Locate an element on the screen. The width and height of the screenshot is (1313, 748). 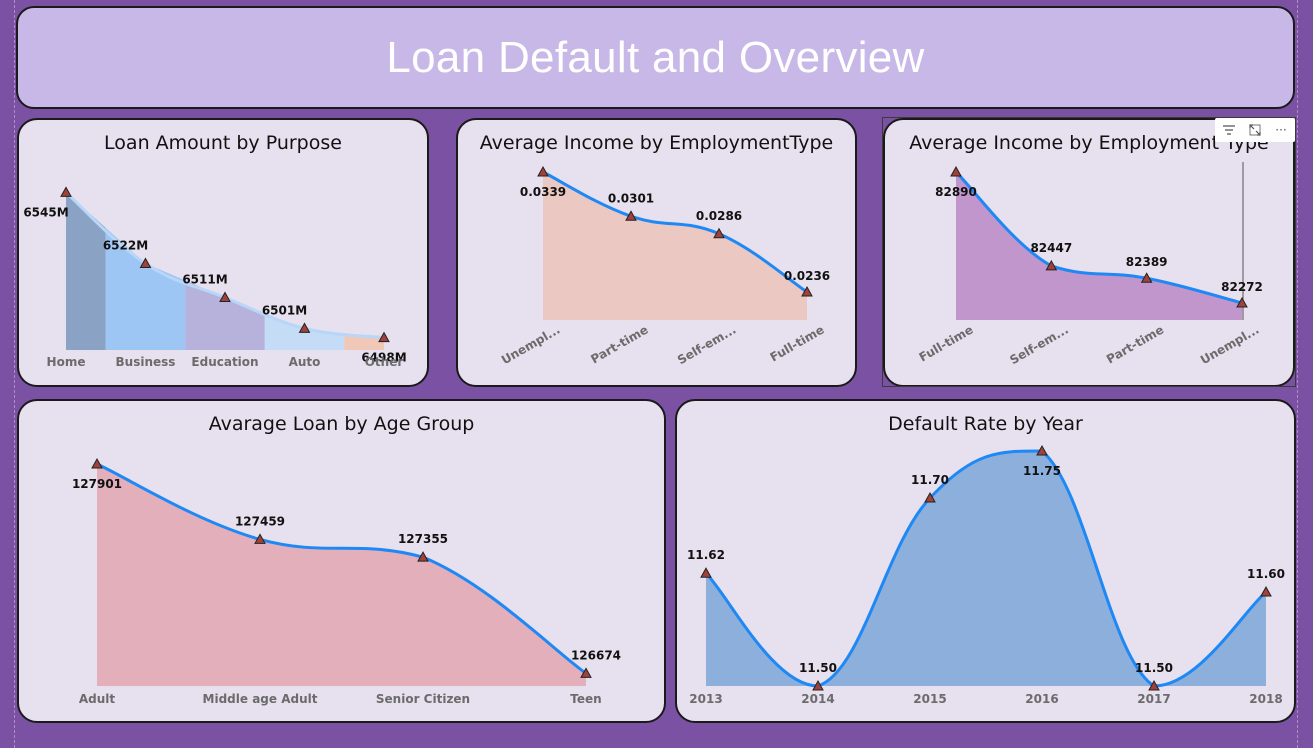
data-label: 0.0301 is located at coordinates (631, 198).